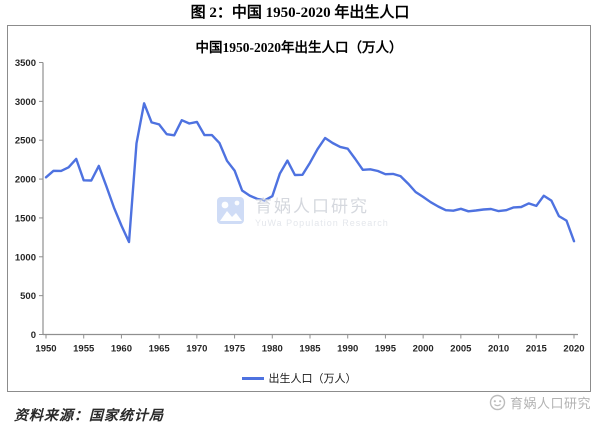  I want to click on footer-watermark: 育娲人口研究, so click(540, 402).